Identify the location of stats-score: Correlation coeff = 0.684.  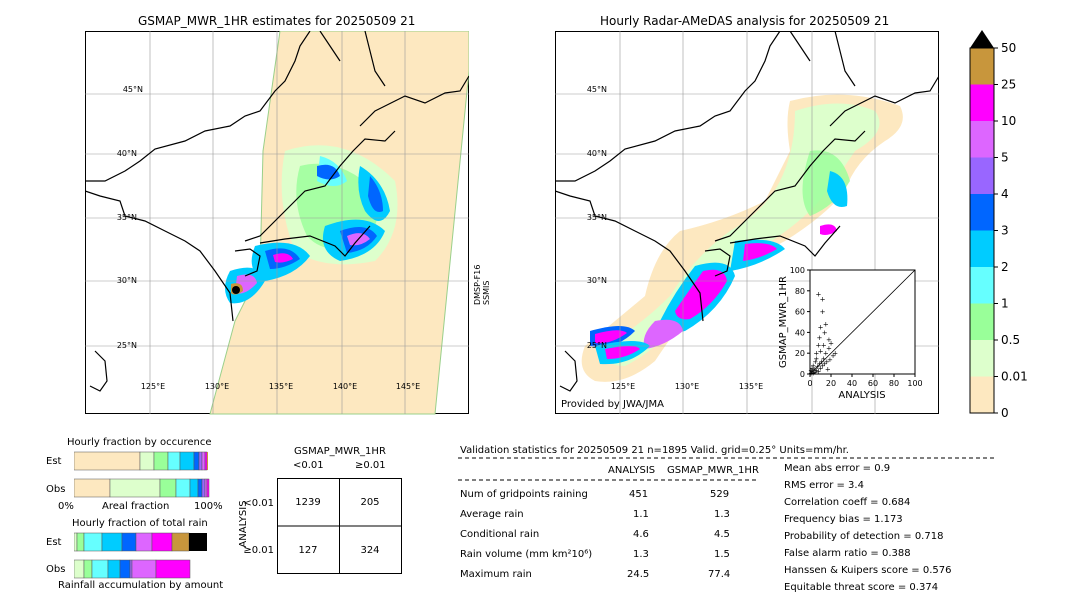
(847, 502).